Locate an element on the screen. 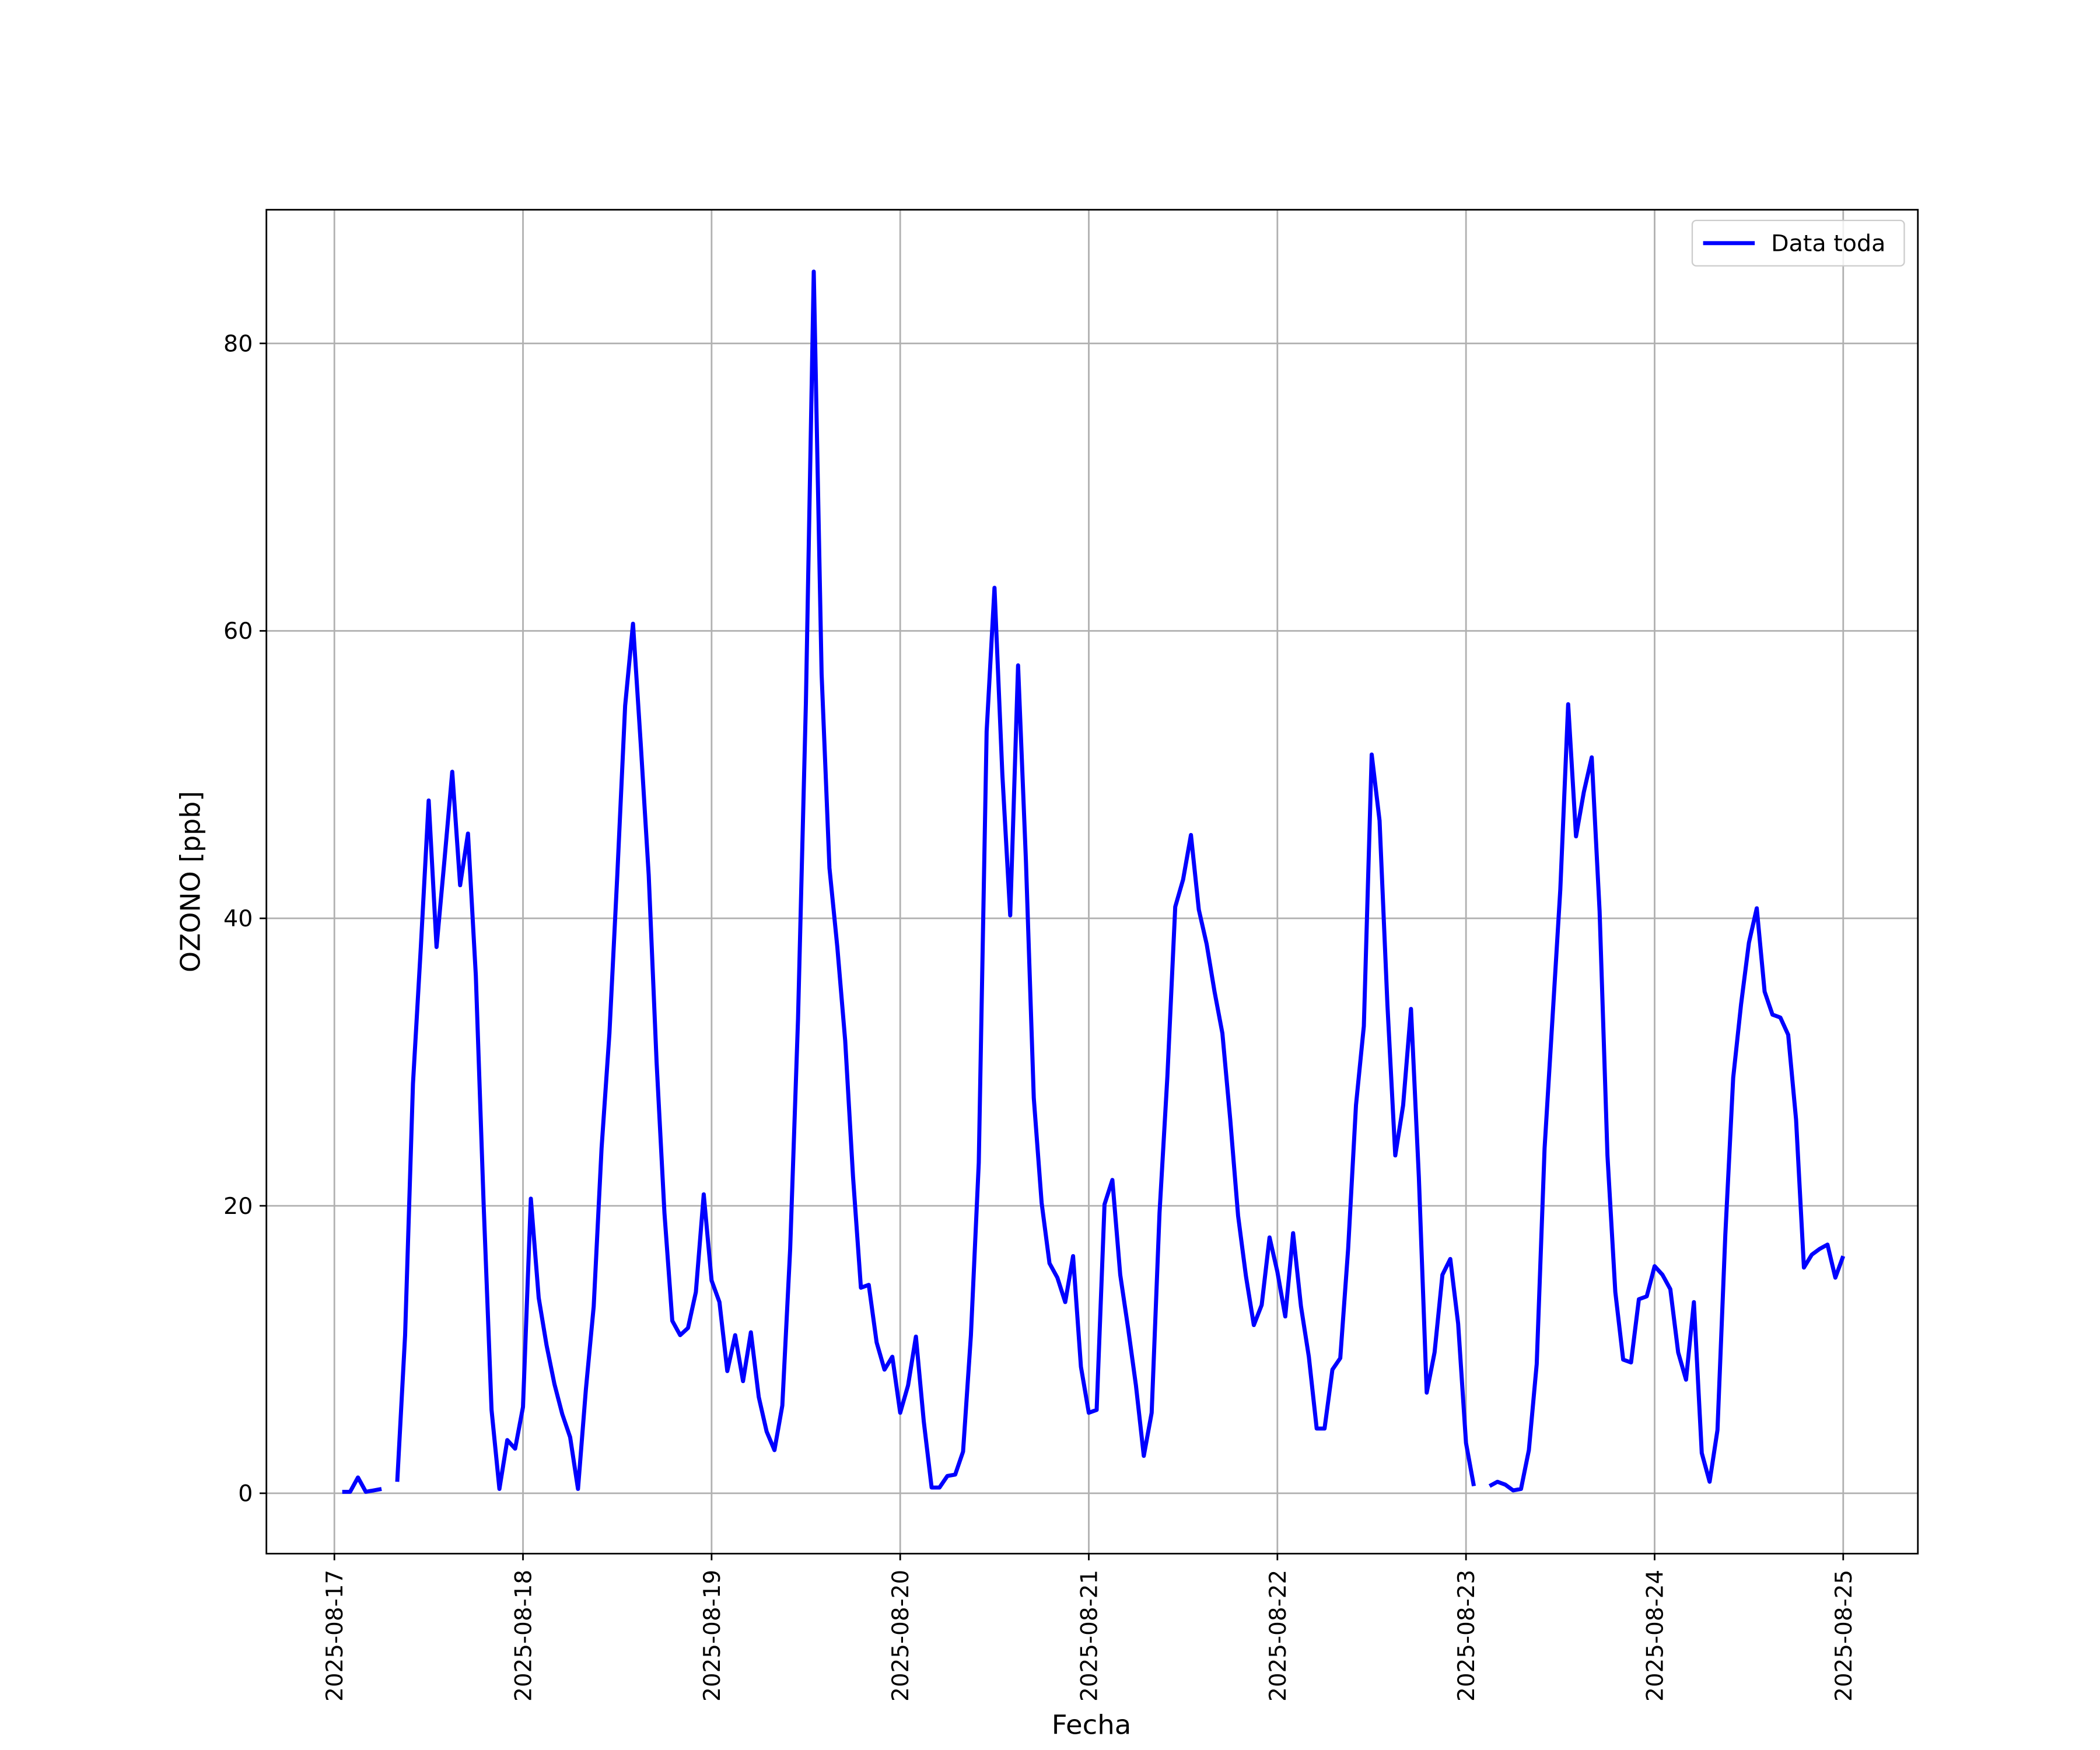 The width and height of the screenshot is (2100, 1750). x-tick-label: 2025-08-24 is located at coordinates (1655, 1636).